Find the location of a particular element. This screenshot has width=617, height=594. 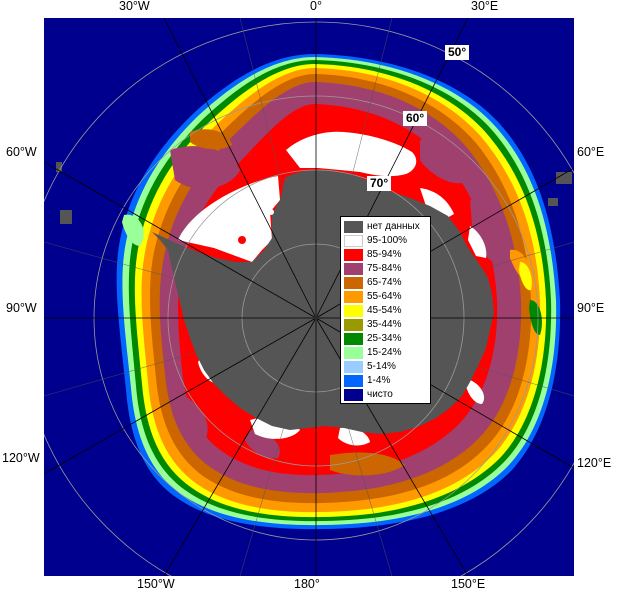

legend-item: 35-44% is located at coordinates (372, 324).